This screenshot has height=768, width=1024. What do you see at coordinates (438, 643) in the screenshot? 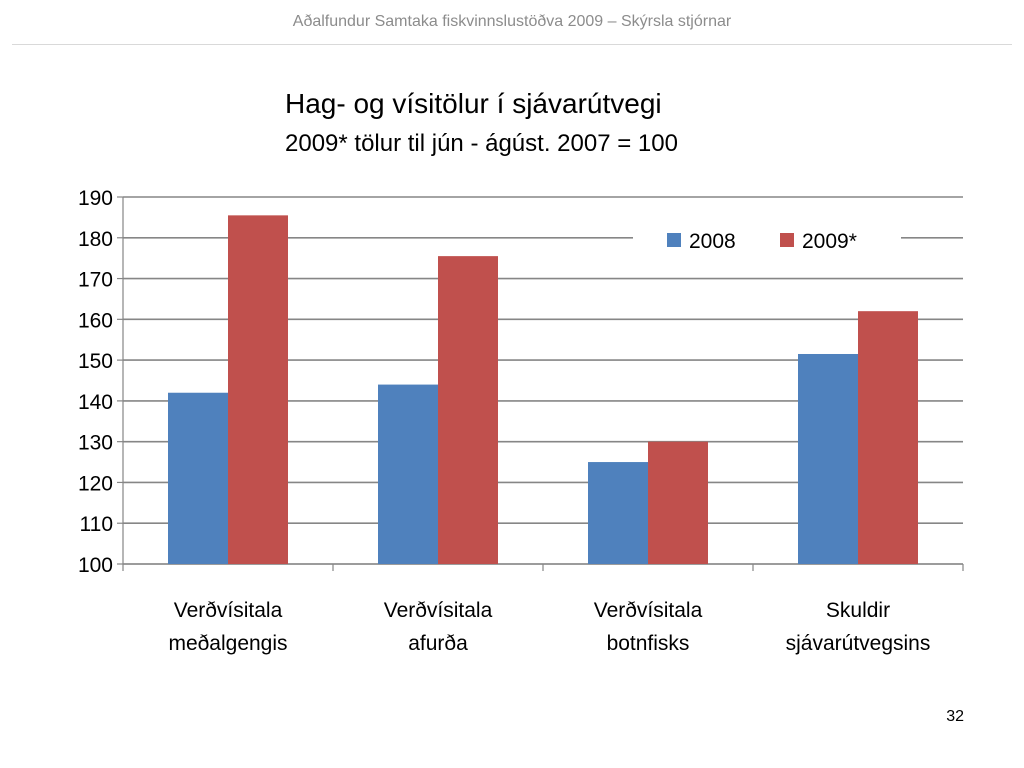
I see `x-tick-label: afurða` at bounding box center [438, 643].